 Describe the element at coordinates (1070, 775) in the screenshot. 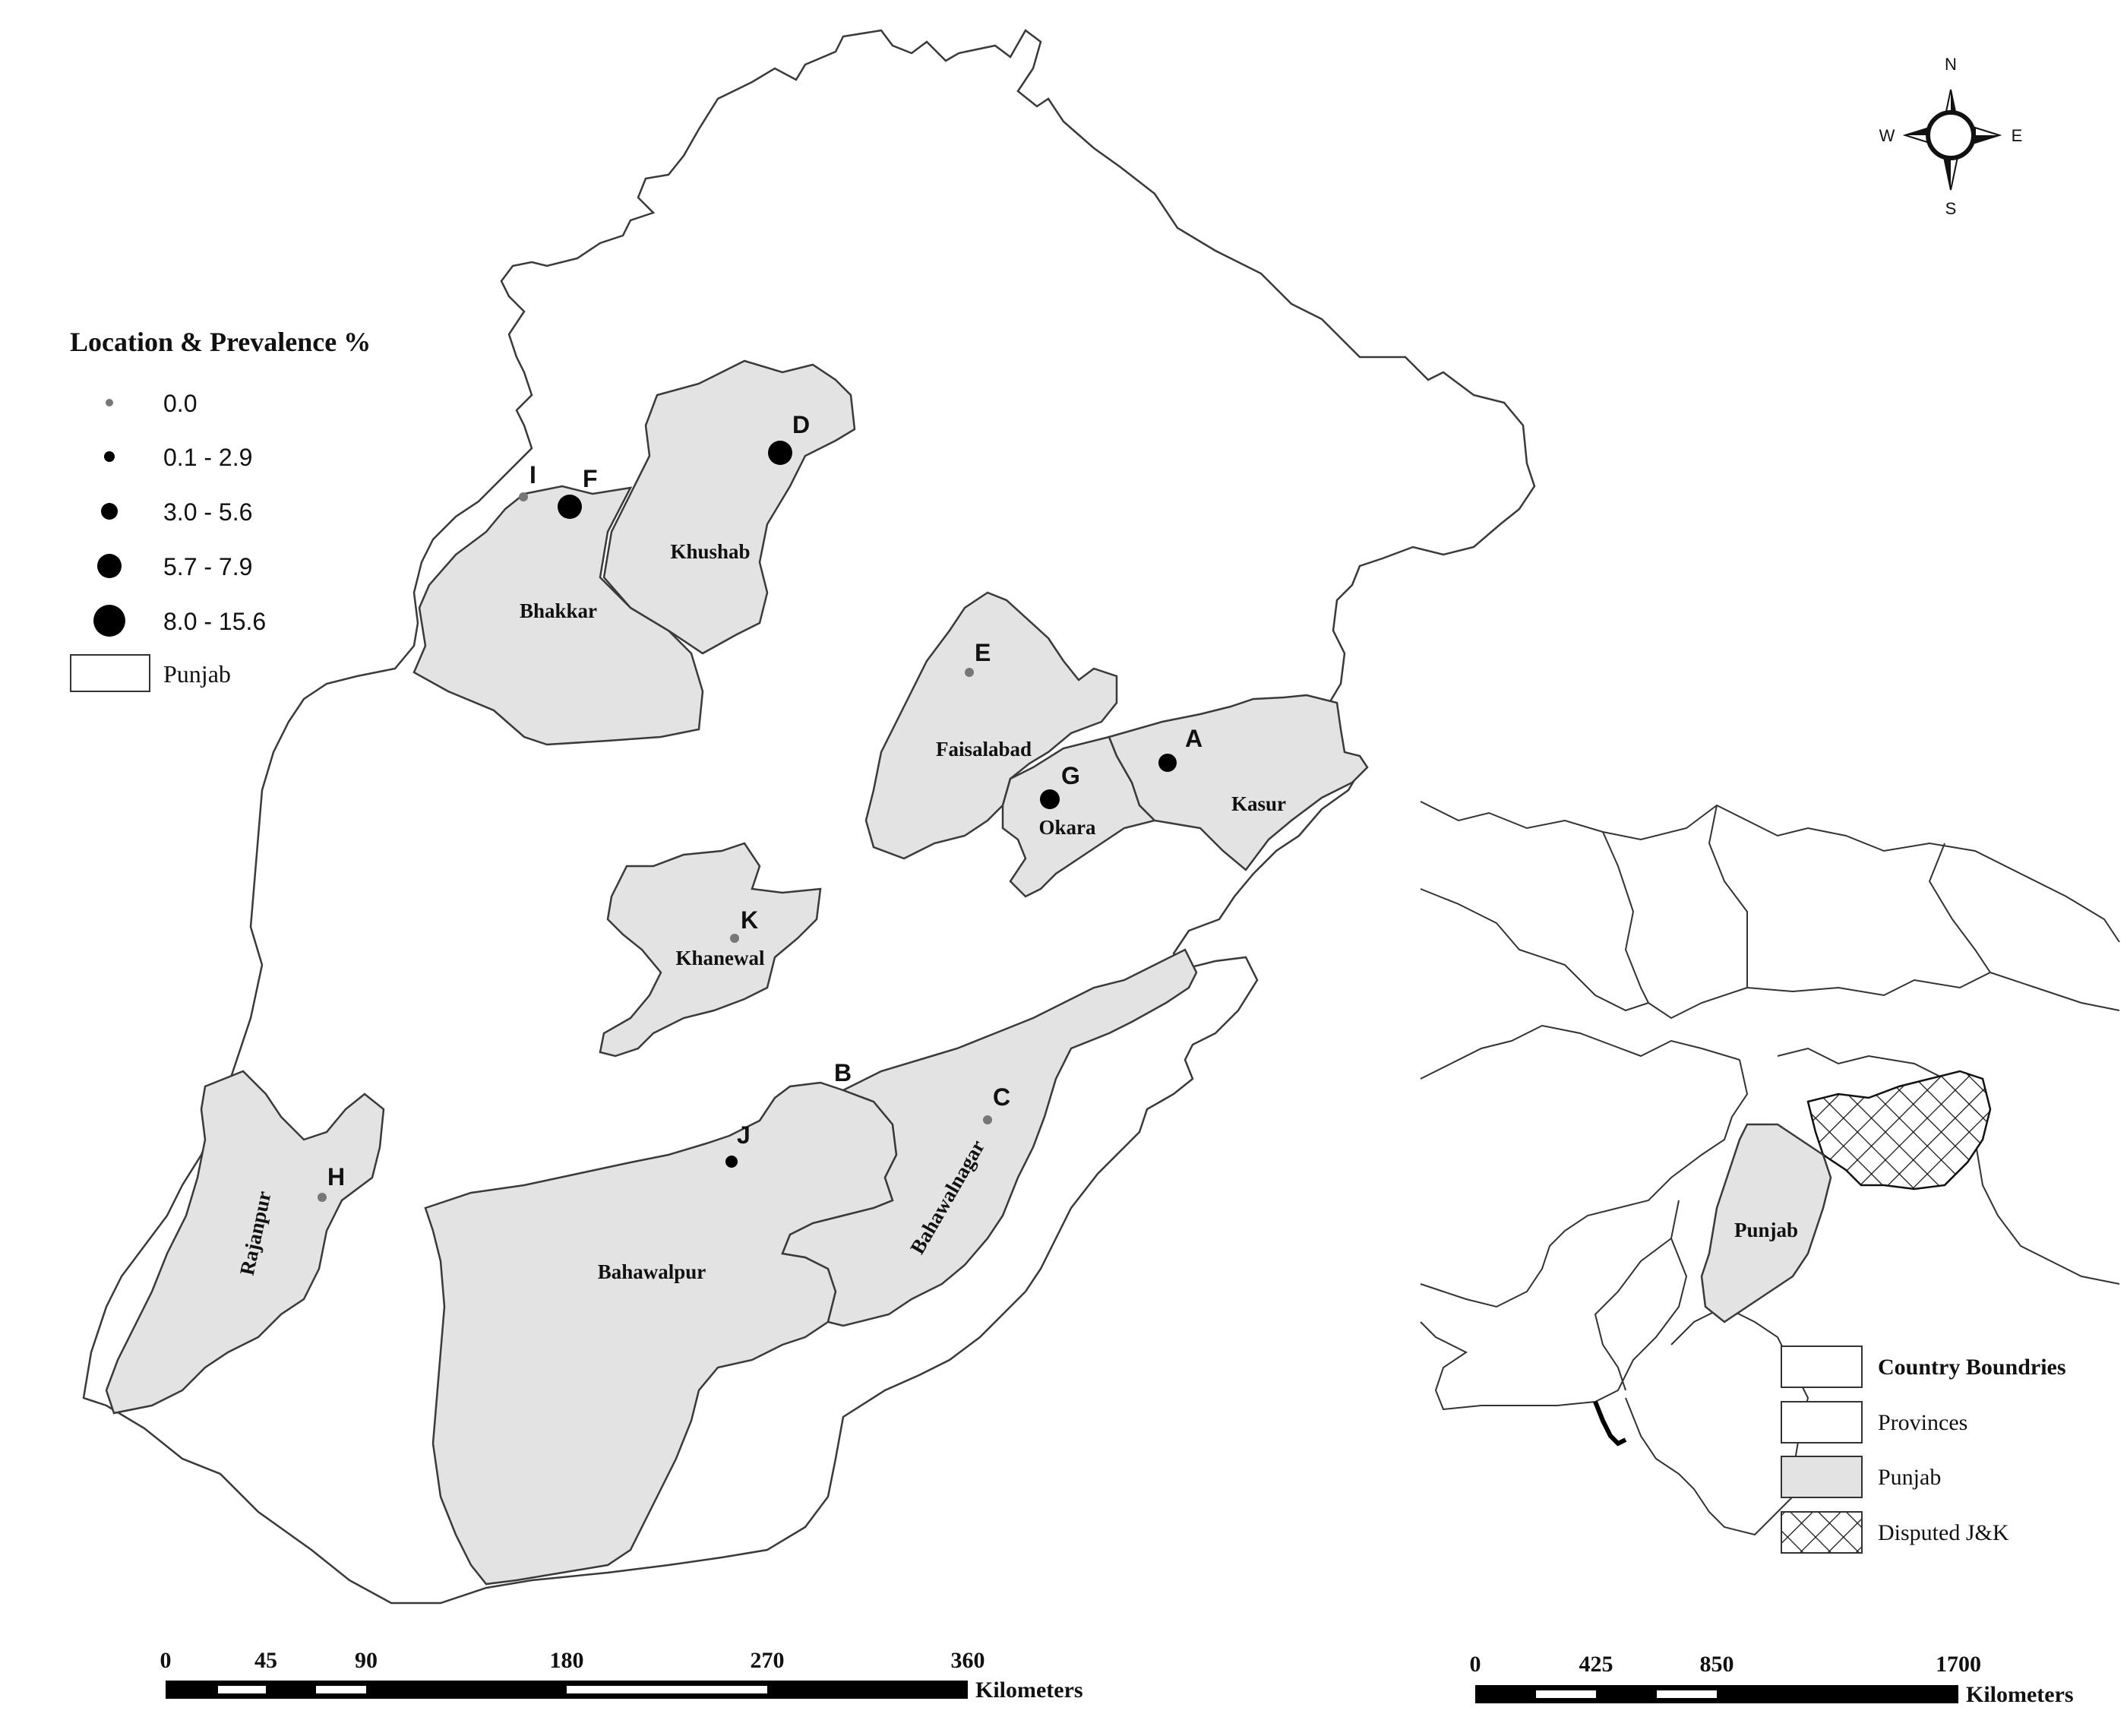

I see `point-label-g: G` at that location.